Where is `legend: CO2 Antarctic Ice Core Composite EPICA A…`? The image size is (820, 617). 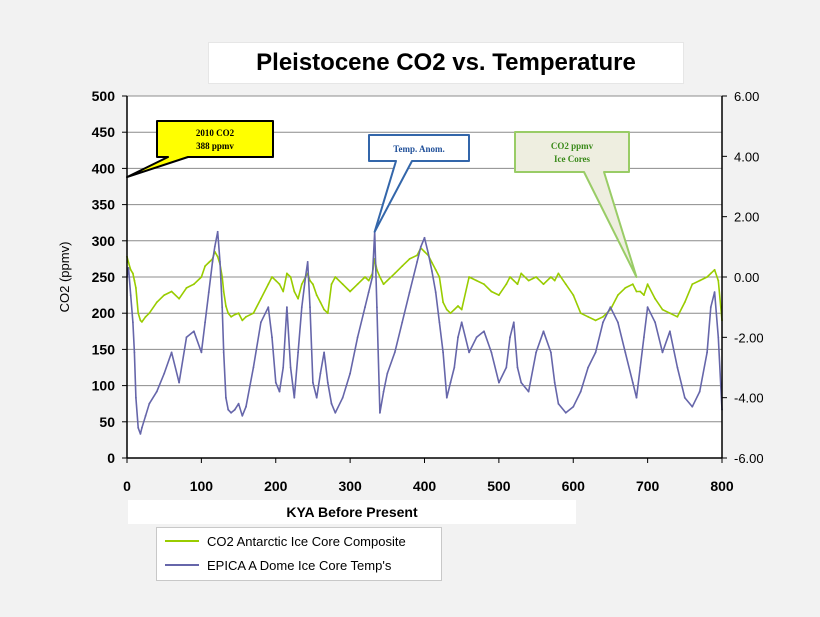 legend: CO2 Antarctic Ice Core Composite EPICA A… is located at coordinates (299, 554).